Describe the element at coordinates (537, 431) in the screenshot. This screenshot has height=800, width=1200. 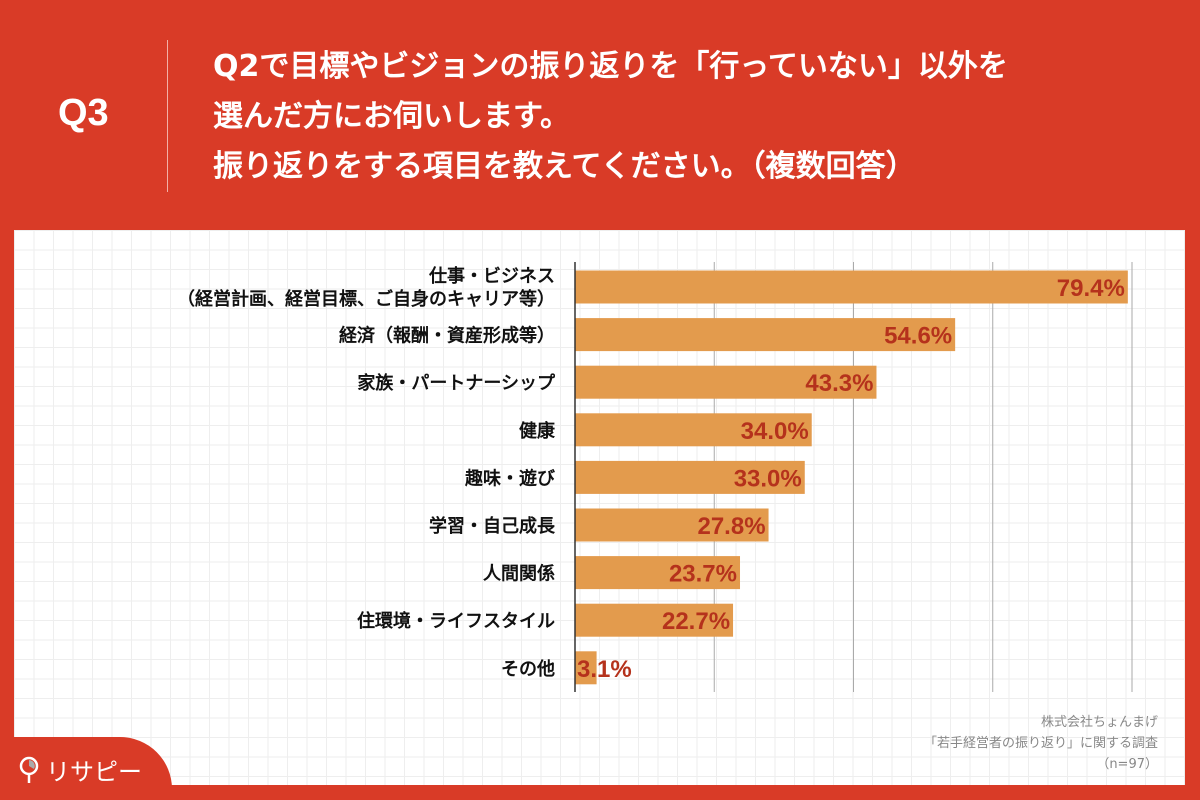
I see `category-label: 健康` at that location.